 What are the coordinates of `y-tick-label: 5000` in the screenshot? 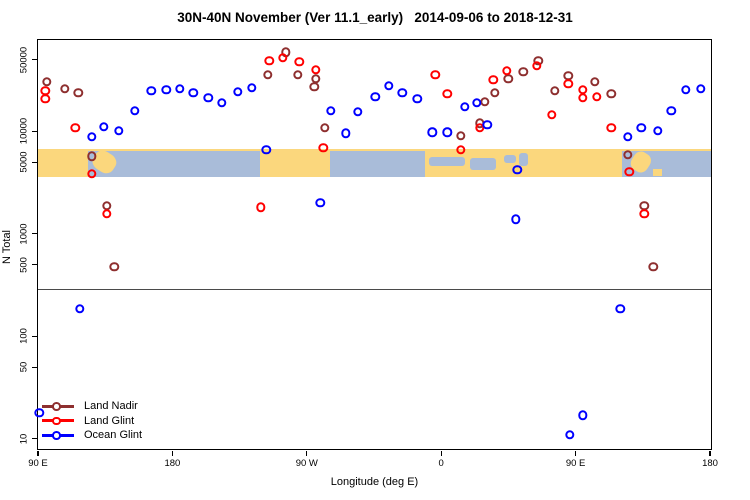 It's located at (24, 162).